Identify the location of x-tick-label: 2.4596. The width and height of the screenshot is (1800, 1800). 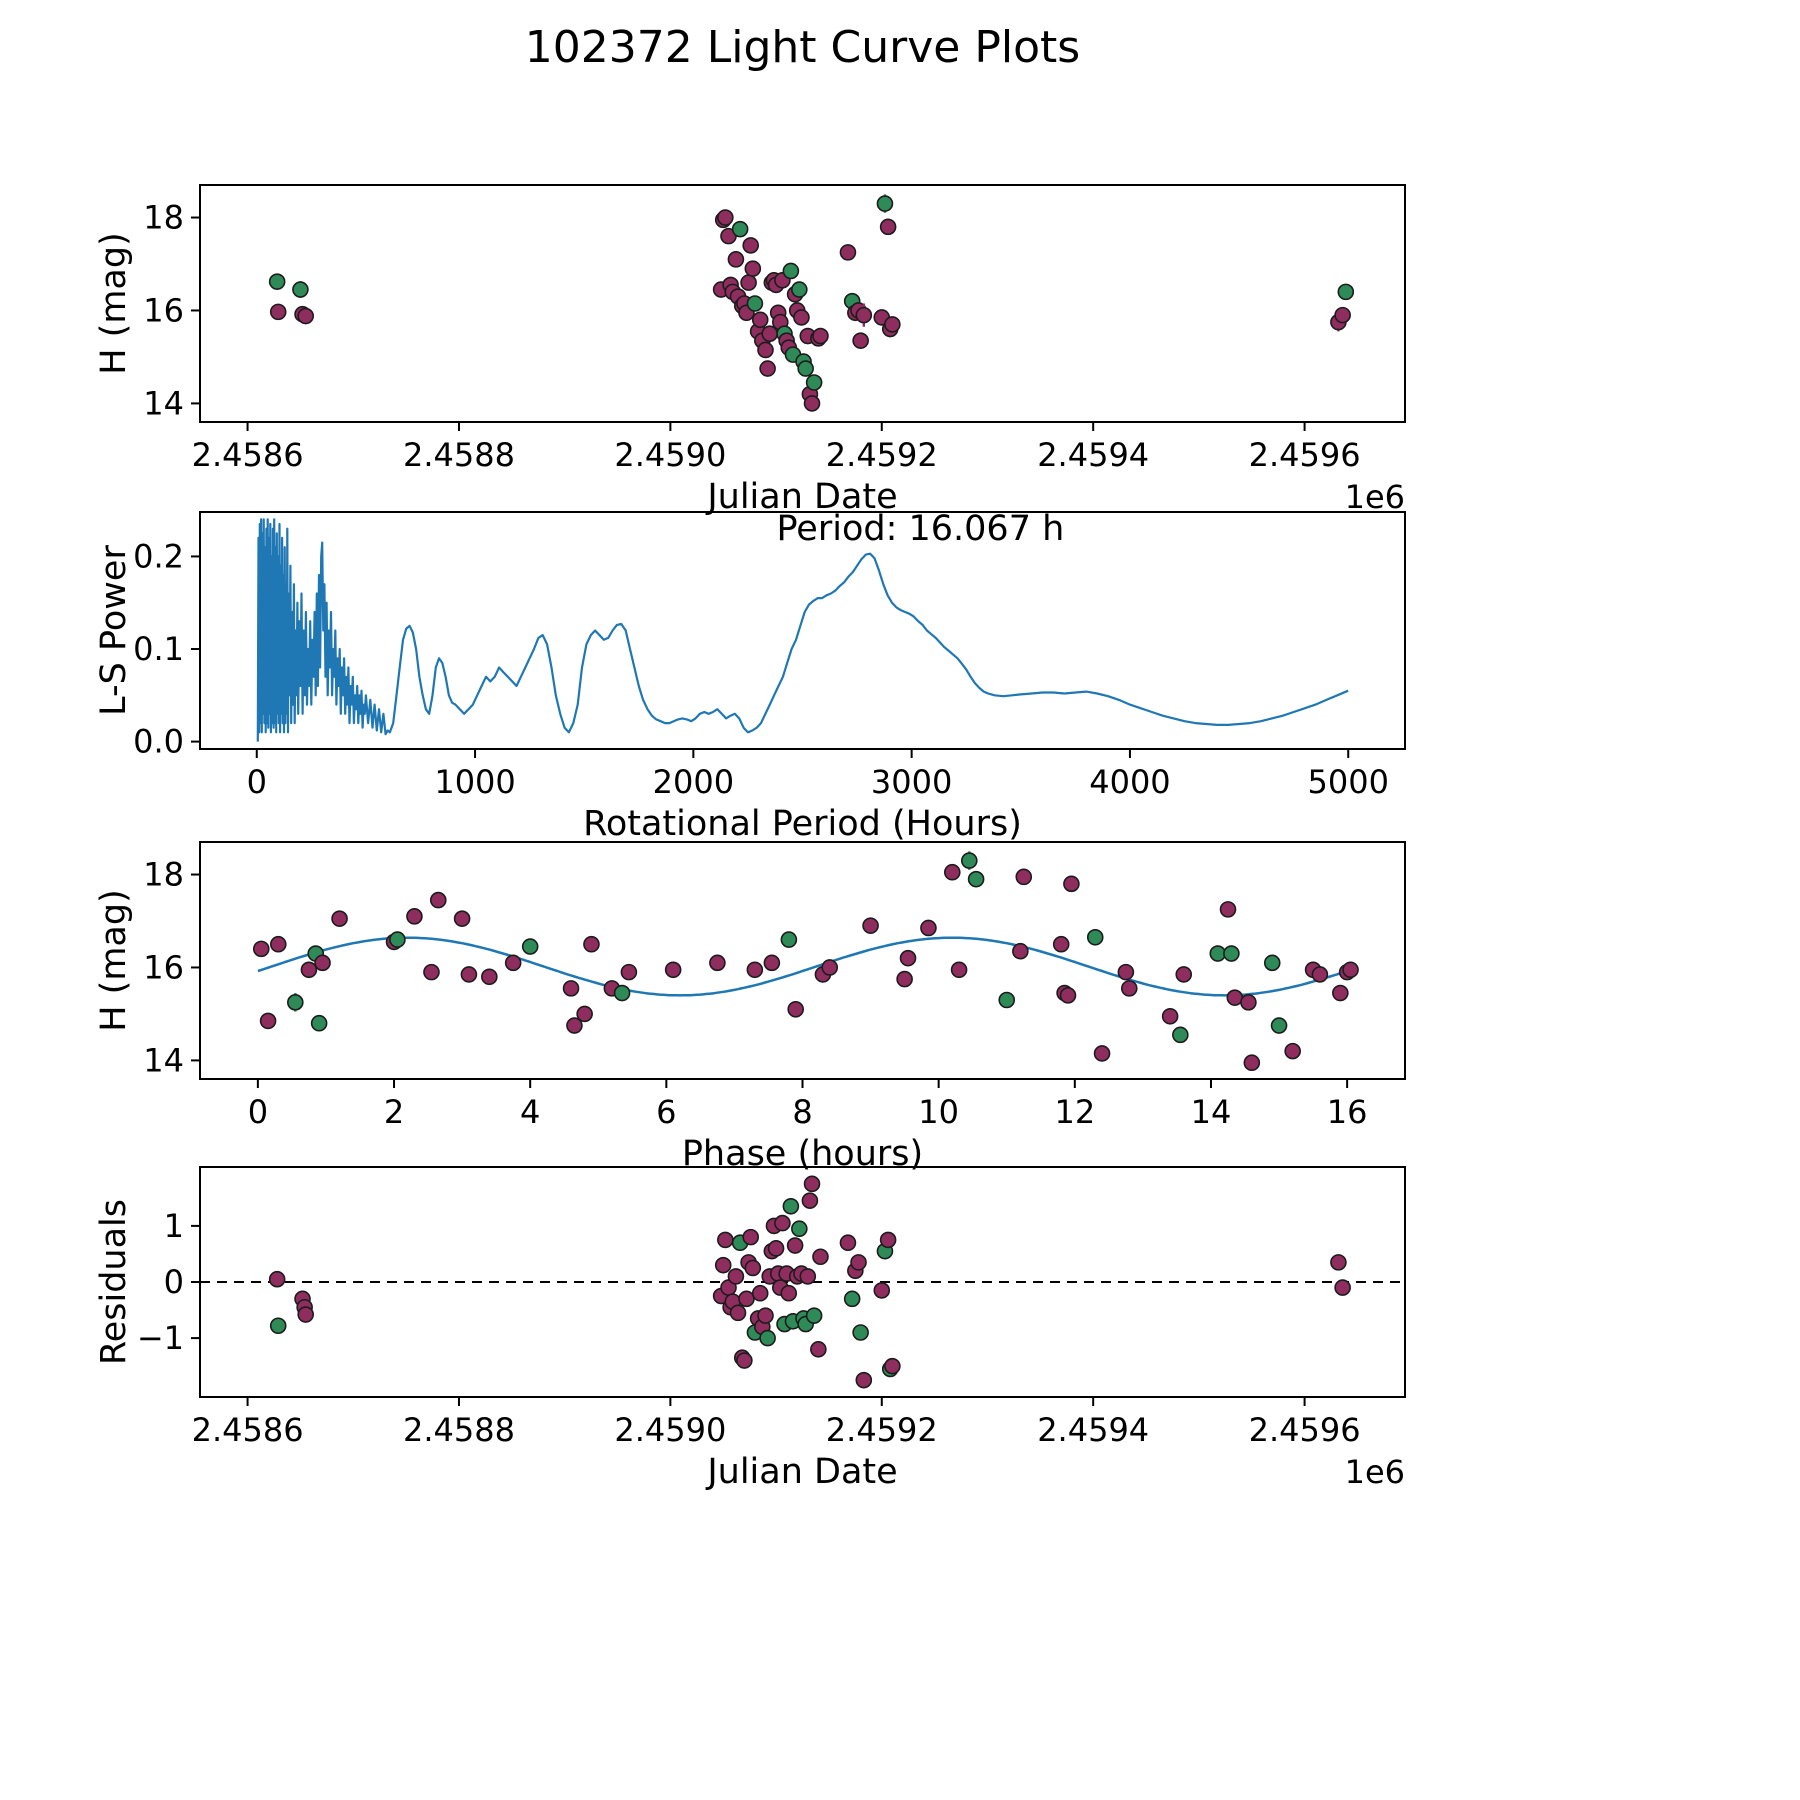
(1305, 1430).